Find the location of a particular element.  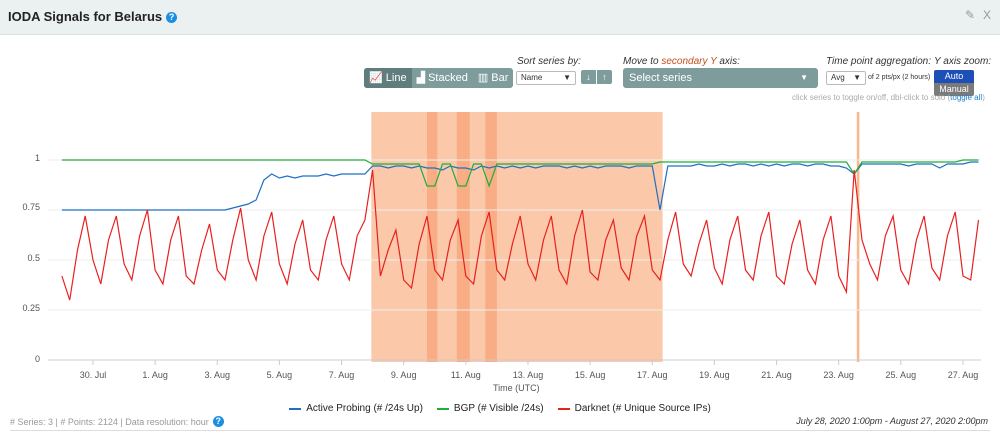

series-line-active-probing is located at coordinates (520, 186).